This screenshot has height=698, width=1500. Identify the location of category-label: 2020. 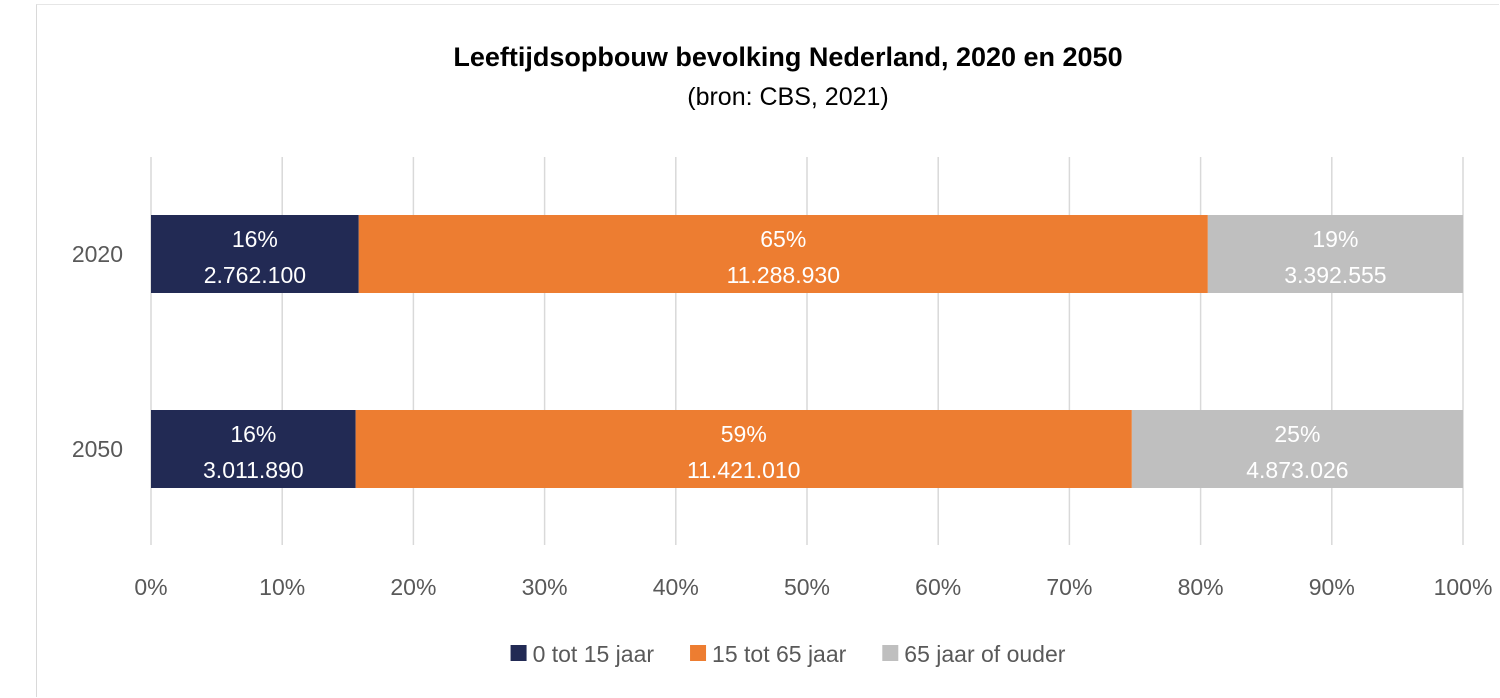
(97, 254).